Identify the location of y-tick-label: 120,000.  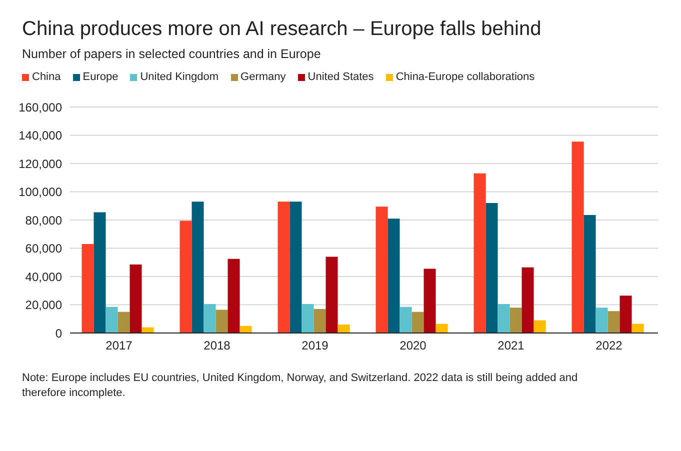
(40, 163).